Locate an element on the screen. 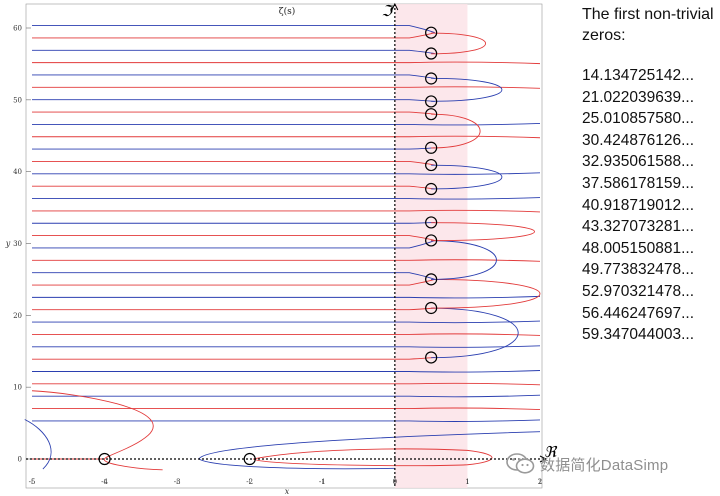 This screenshot has width=720, height=496. y-tick-label: 50 is located at coordinates (17, 100).